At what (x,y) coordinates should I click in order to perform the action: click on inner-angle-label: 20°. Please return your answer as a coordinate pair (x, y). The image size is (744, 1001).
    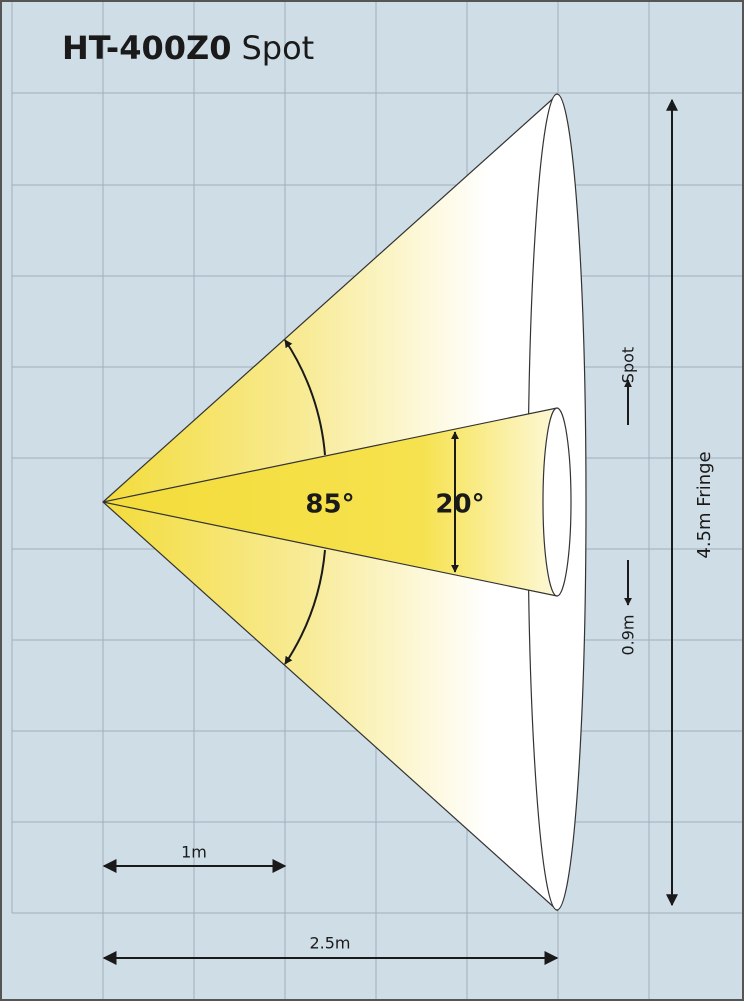
    Looking at the image, I should click on (459, 505).